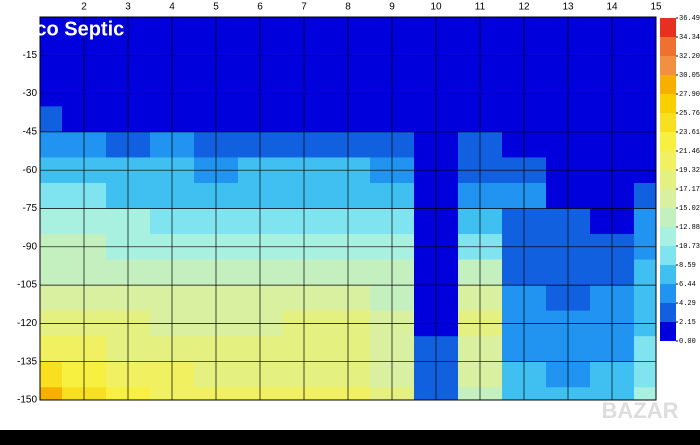  I want to click on colorbar-label: 36.49, so click(689, 19).